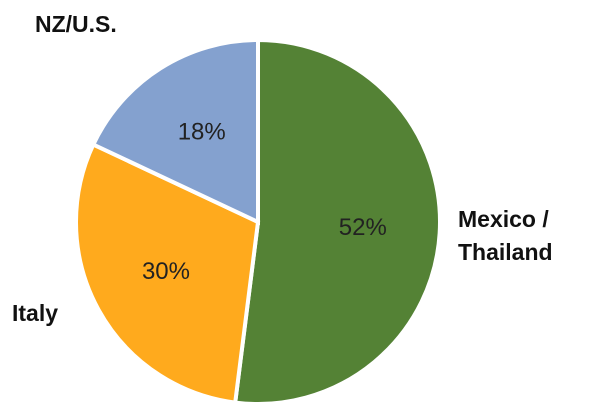 The width and height of the screenshot is (613, 403). What do you see at coordinates (35, 313) in the screenshot?
I see `category-label: Italy` at bounding box center [35, 313].